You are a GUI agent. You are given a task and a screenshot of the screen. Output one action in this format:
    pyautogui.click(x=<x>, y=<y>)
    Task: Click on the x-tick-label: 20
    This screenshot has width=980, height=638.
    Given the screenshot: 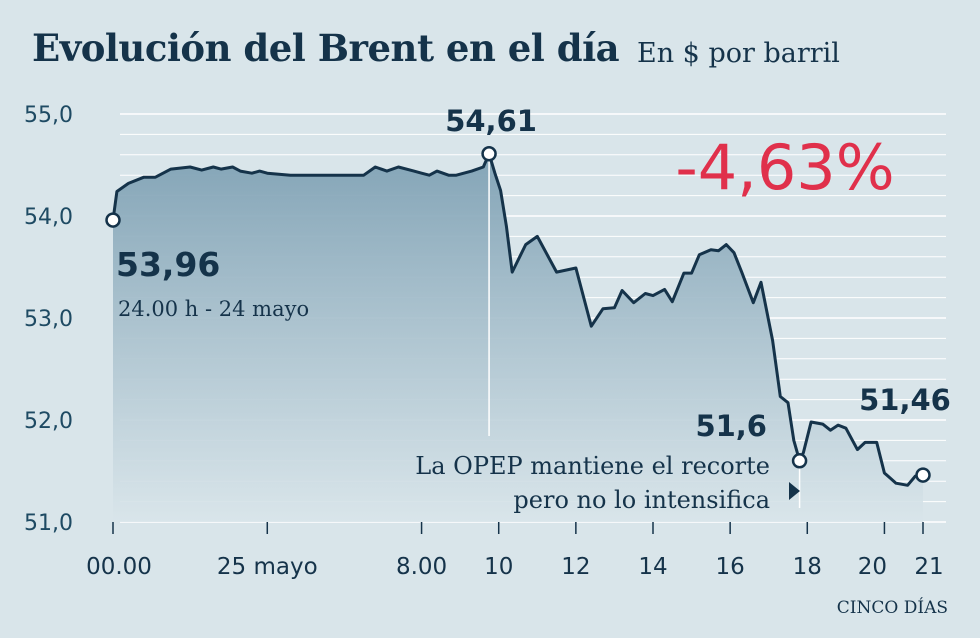 What is the action you would take?
    pyautogui.click(x=872, y=567)
    